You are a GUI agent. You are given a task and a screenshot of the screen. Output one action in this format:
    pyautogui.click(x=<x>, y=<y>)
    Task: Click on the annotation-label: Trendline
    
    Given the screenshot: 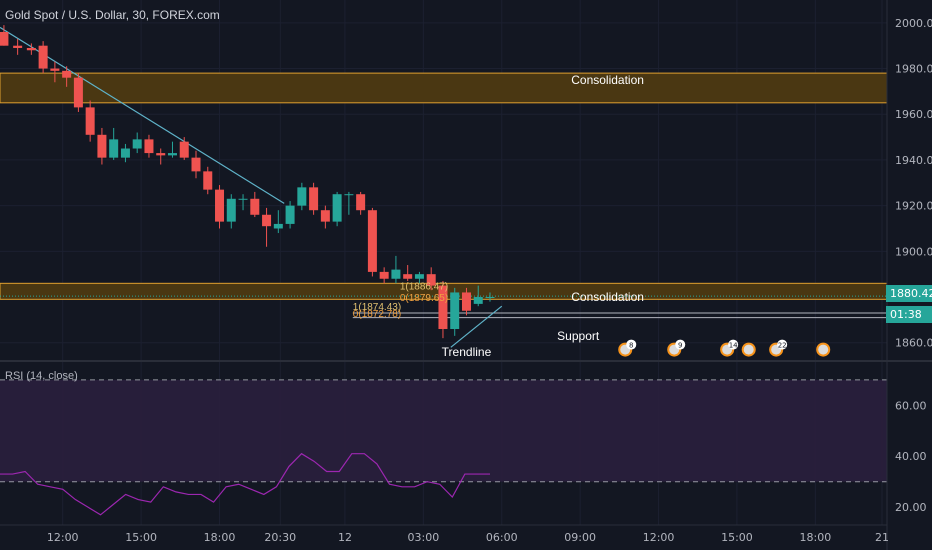 What is the action you would take?
    pyautogui.click(x=467, y=352)
    